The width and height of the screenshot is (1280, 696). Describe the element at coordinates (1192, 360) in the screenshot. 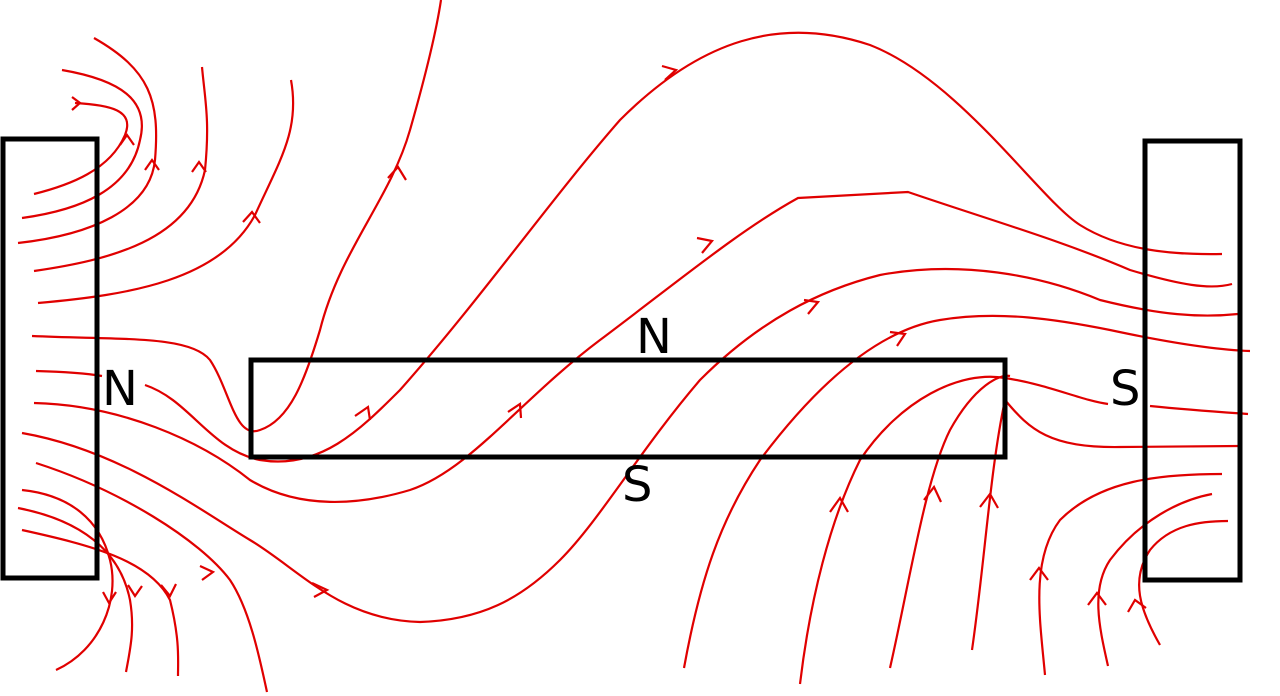

I see `right-magnet` at that location.